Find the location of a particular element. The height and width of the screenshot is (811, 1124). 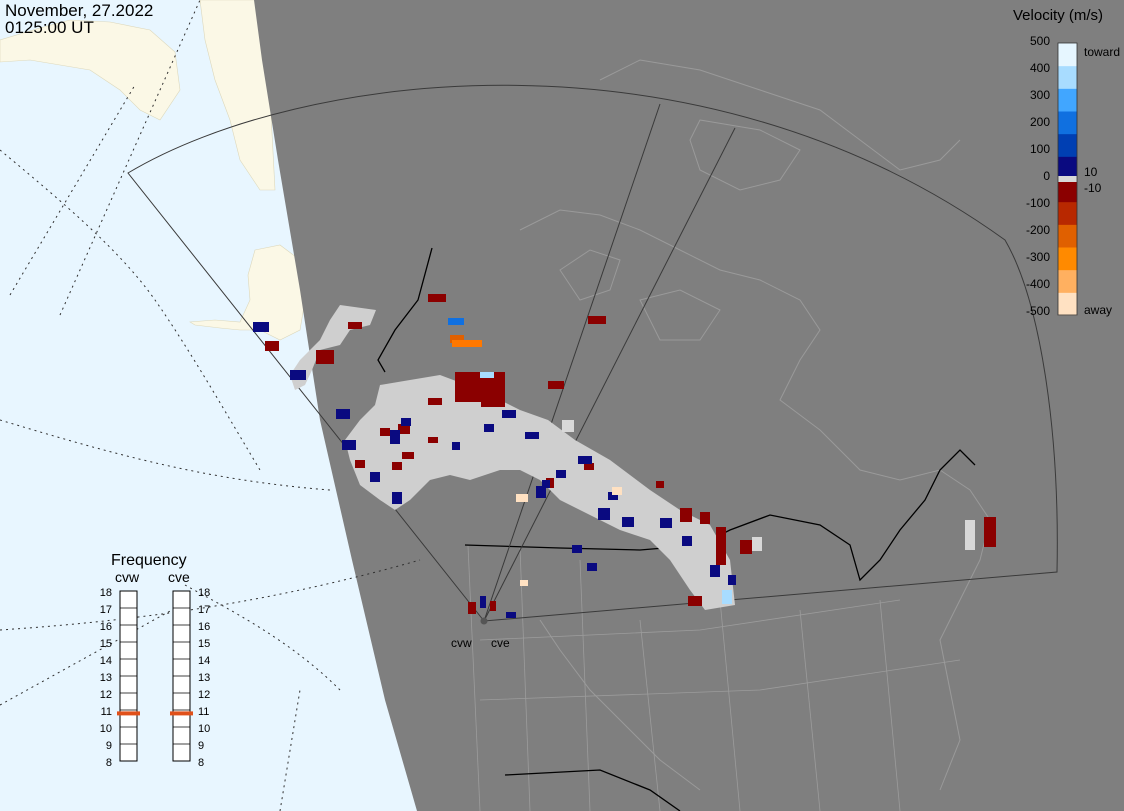

colorbar-zero-band is located at coordinates (1067, 179).